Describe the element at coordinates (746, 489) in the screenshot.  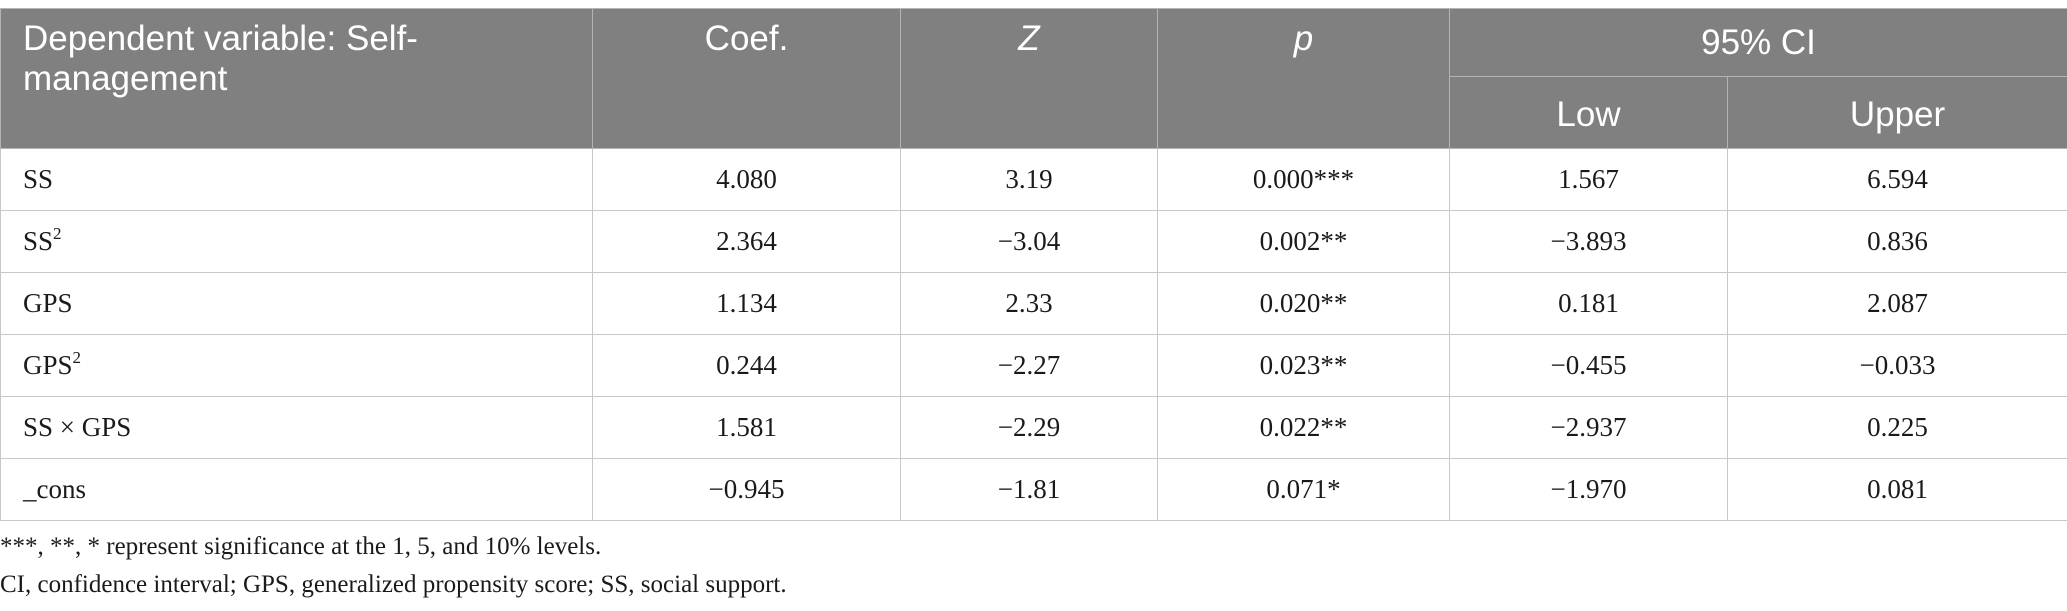
I see `cell-coef: −0.945` at that location.